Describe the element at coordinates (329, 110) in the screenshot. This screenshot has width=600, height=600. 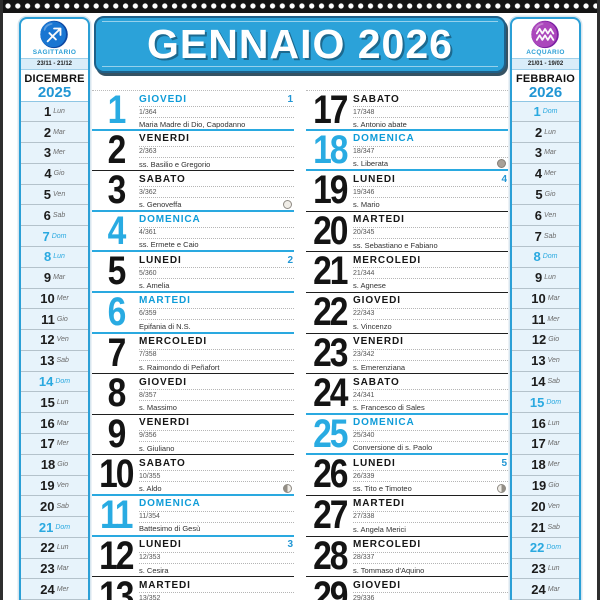
I see `day-number: 17` at that location.